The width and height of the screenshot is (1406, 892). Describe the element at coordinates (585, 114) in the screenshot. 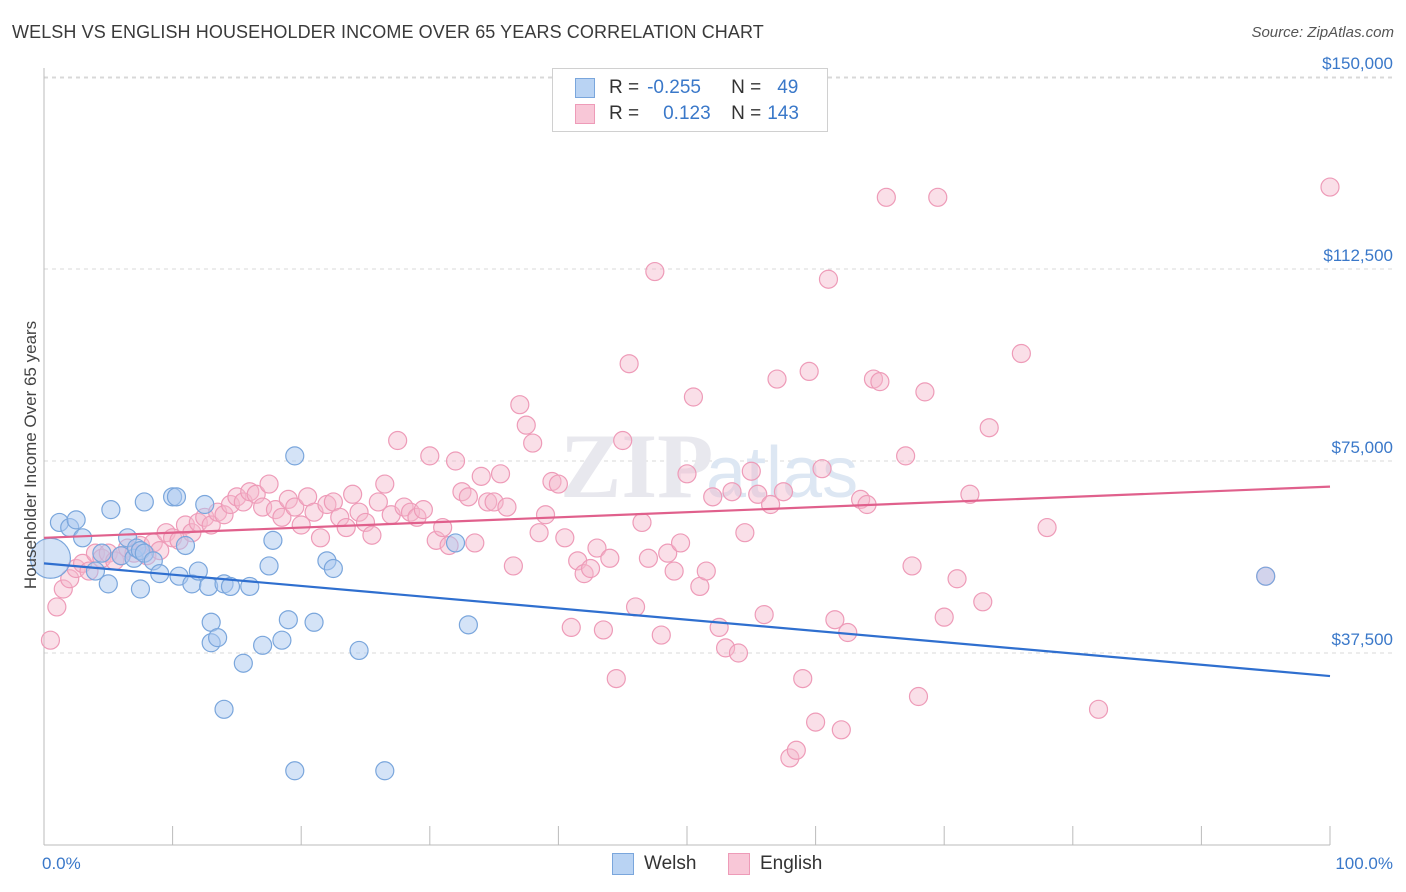

I see `english-swatch` at that location.